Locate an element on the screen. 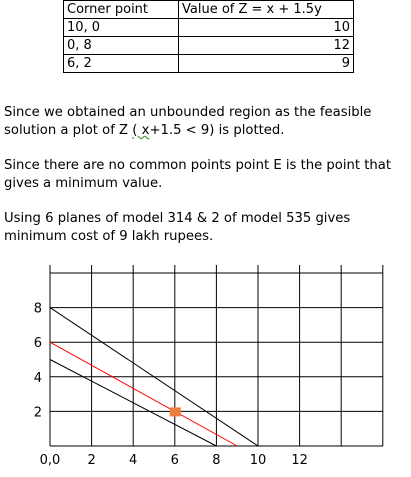 The height and width of the screenshot is (477, 411). chart-markers is located at coordinates (175, 412).